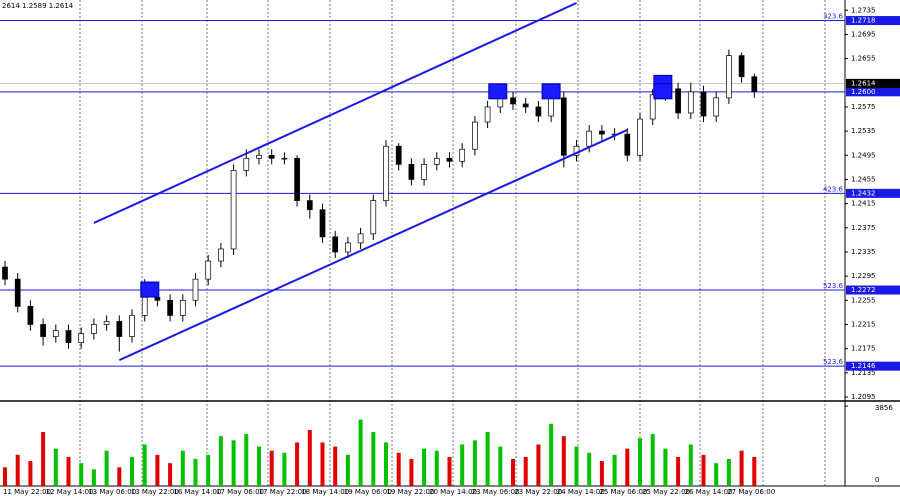 The height and width of the screenshot is (499, 900). I want to click on x-tick-label: 11 May 22:00, so click(27, 492).